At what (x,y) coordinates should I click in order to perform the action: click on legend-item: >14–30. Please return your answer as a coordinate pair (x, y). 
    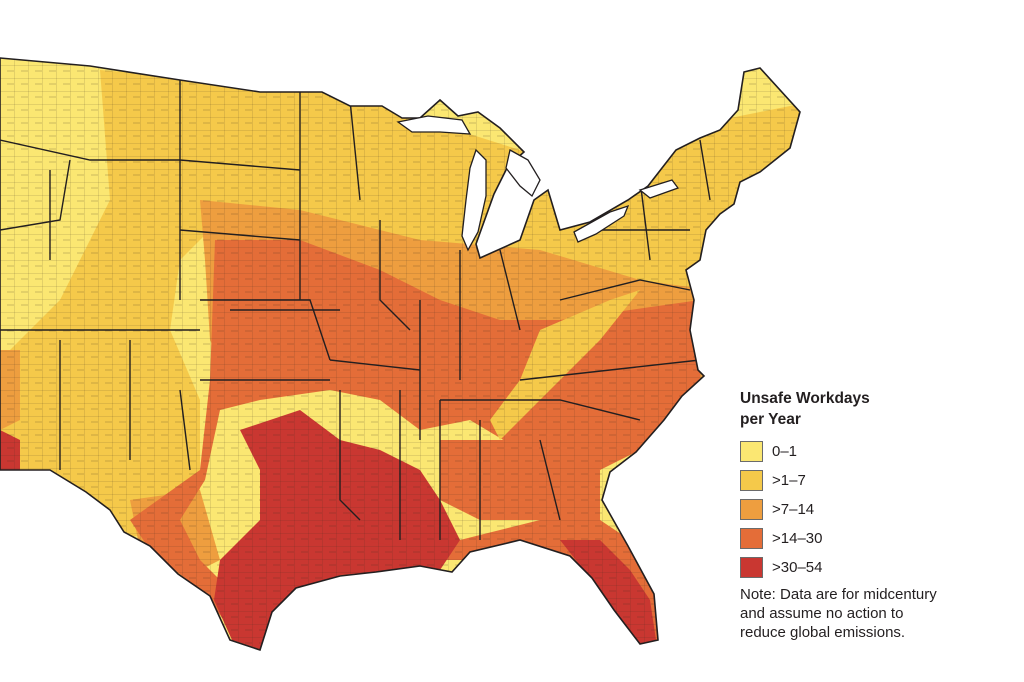
    Looking at the image, I should click on (880, 538).